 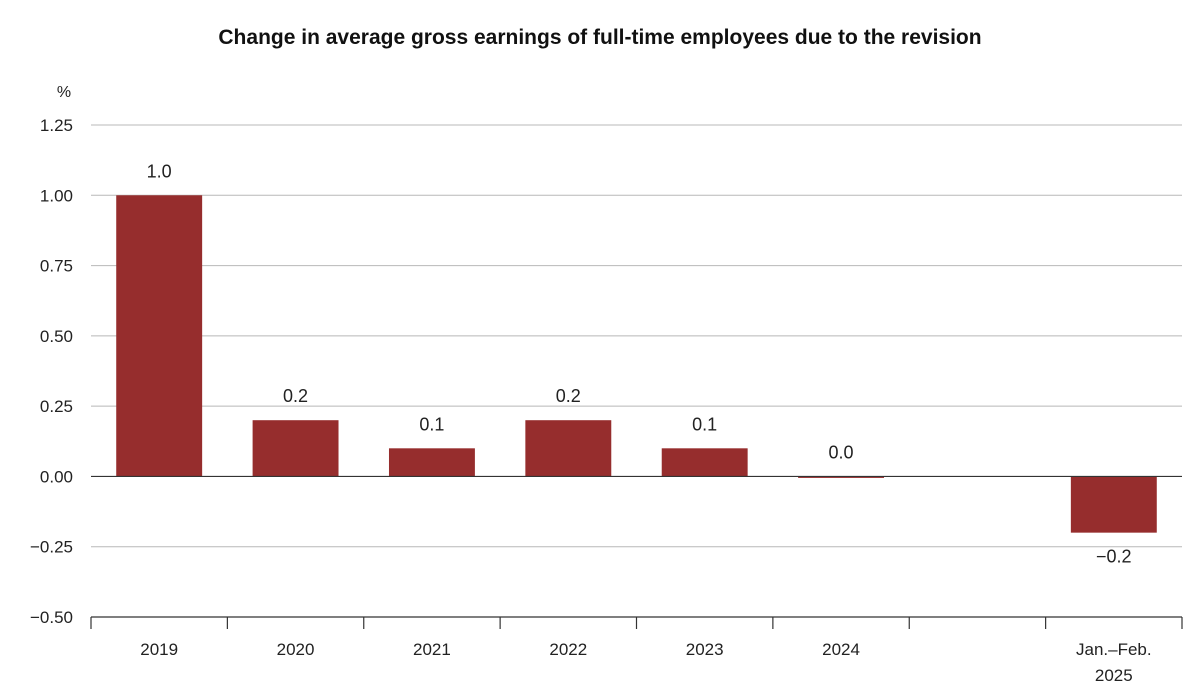 I want to click on y-tick-label: −0.25, so click(x=51, y=547).